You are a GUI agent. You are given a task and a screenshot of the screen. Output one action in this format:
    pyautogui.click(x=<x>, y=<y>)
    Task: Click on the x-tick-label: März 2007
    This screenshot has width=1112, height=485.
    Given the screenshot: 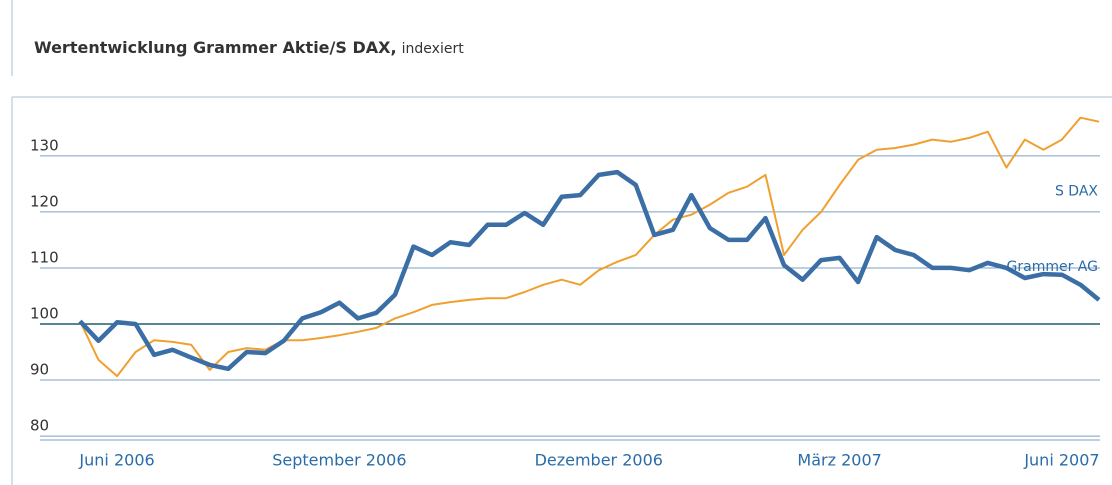 What is the action you would take?
    pyautogui.click(x=839, y=460)
    